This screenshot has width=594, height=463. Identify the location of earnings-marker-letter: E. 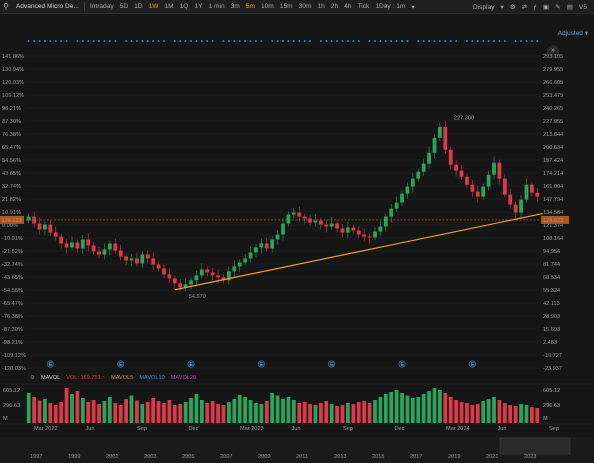
(121, 365).